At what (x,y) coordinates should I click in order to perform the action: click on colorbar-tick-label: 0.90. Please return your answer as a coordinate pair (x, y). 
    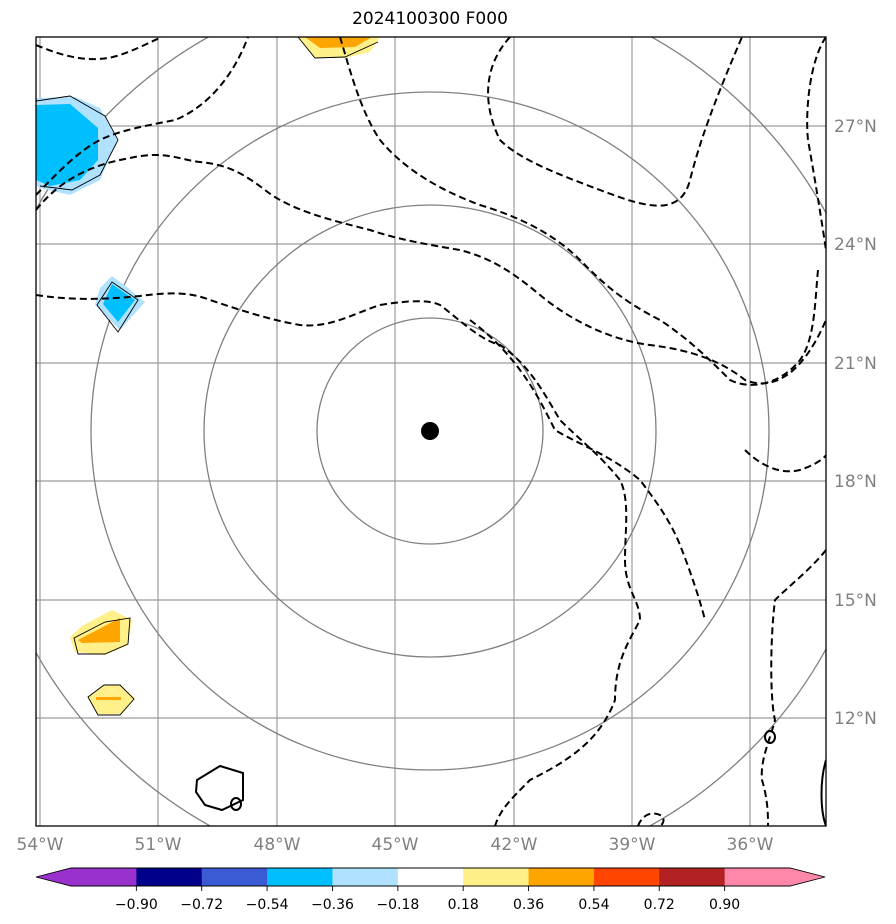
    Looking at the image, I should click on (724, 905).